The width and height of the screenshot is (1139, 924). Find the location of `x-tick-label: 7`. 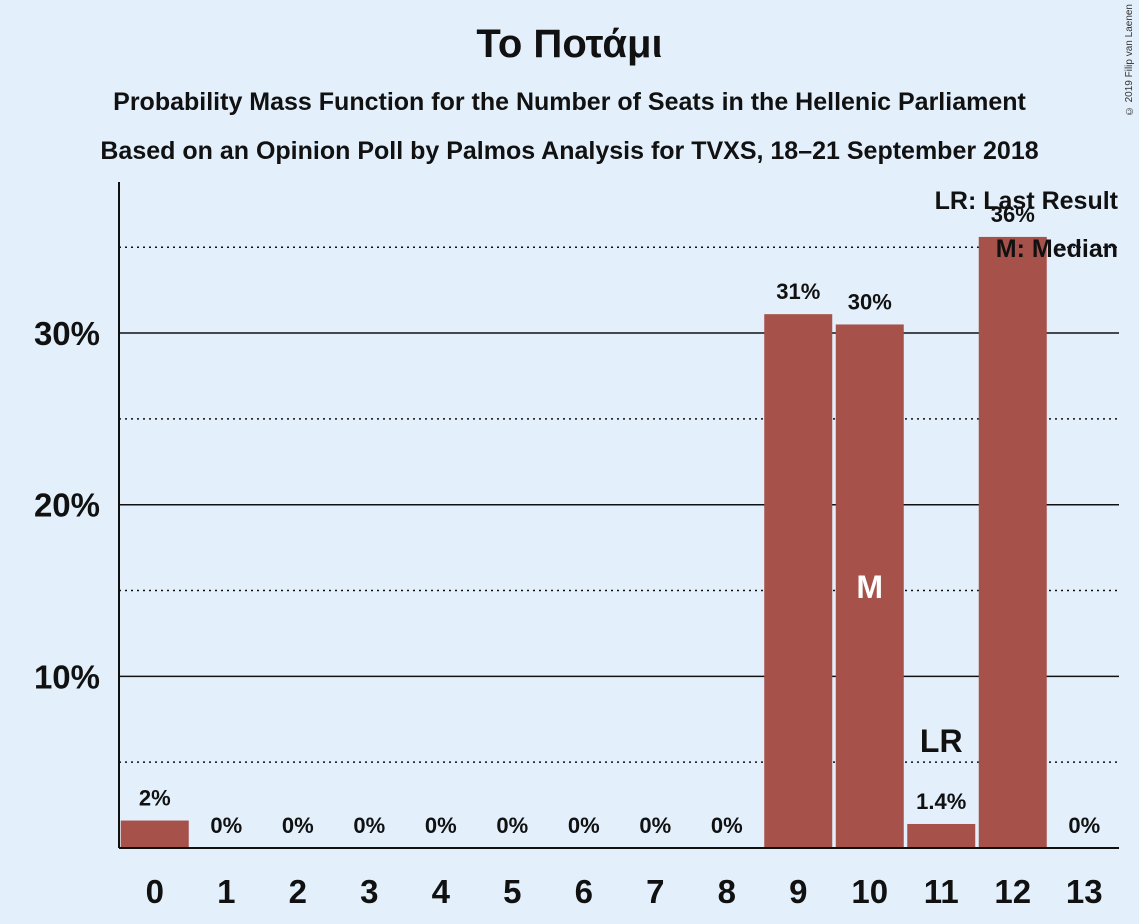

x-tick-label: 7 is located at coordinates (655, 891).